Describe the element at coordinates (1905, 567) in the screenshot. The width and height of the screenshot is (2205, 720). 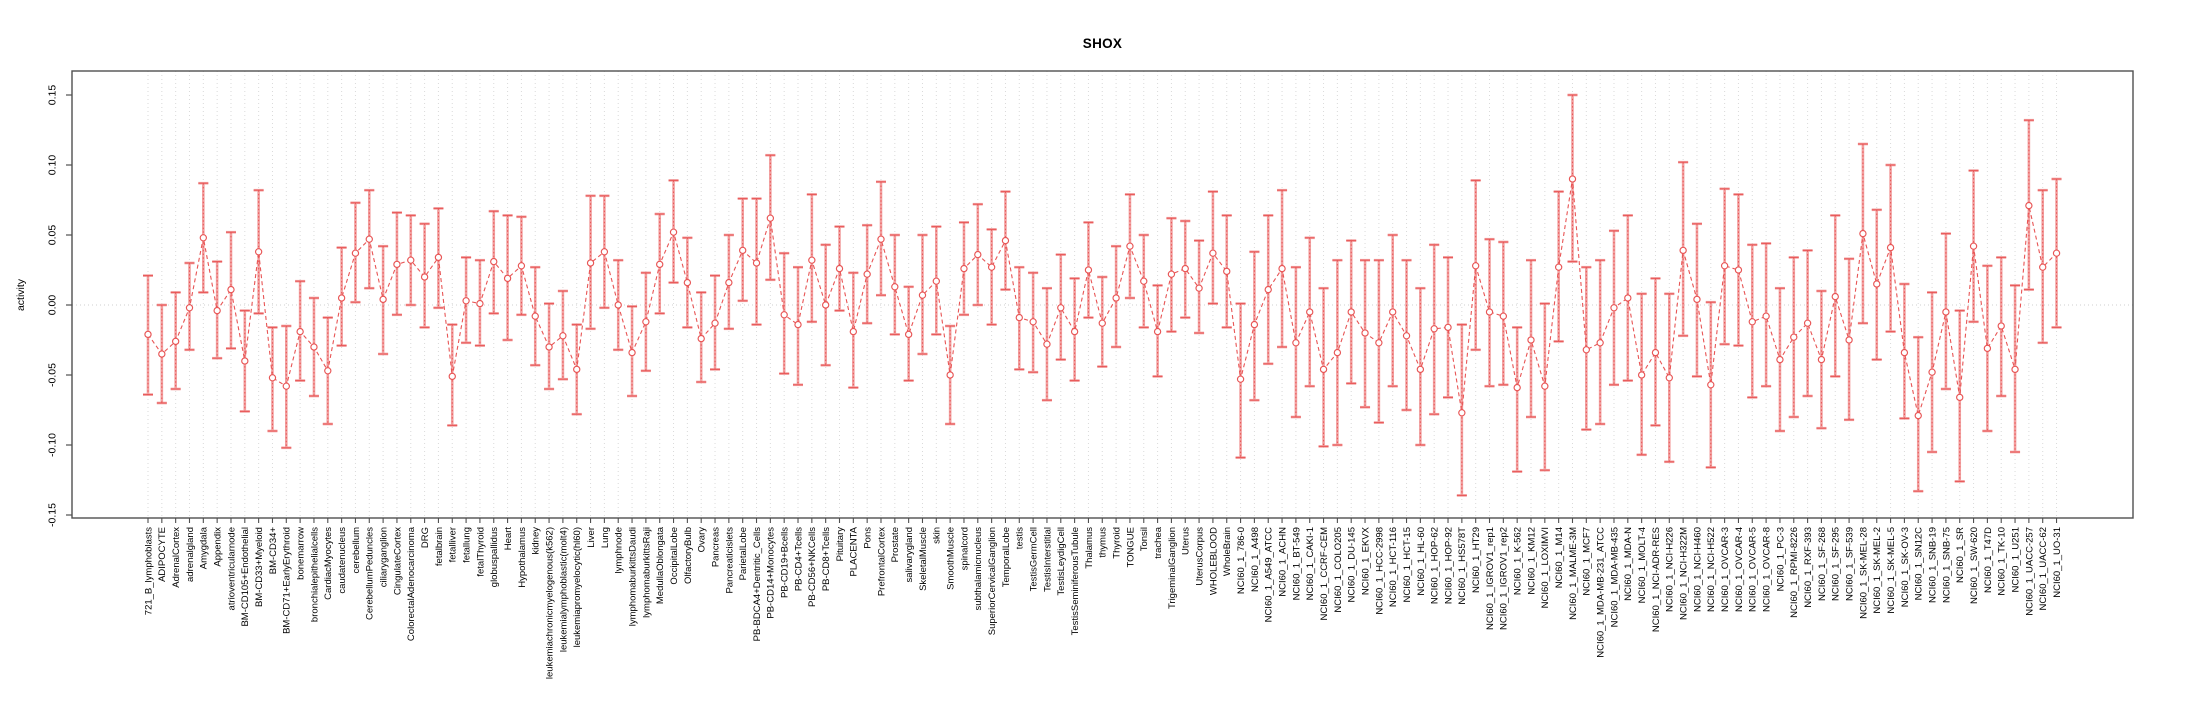
I see `x-tick-label: NCI60_1_SK-OV-3` at that location.